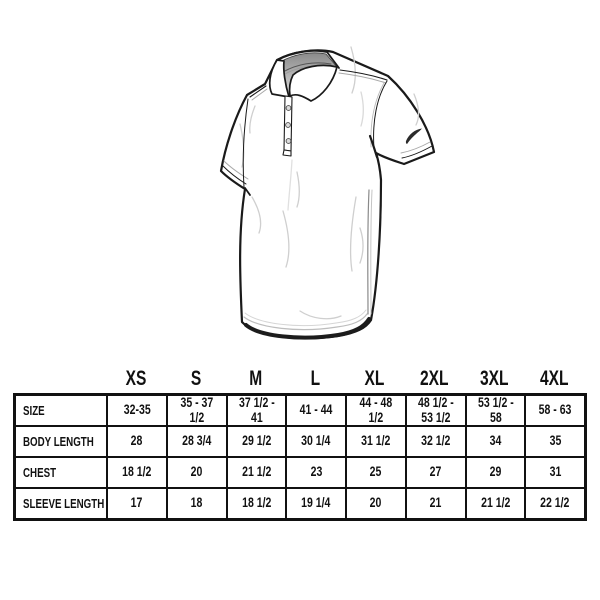  What do you see at coordinates (305, 320) in the screenshot?
I see `hem-stitching` at bounding box center [305, 320].